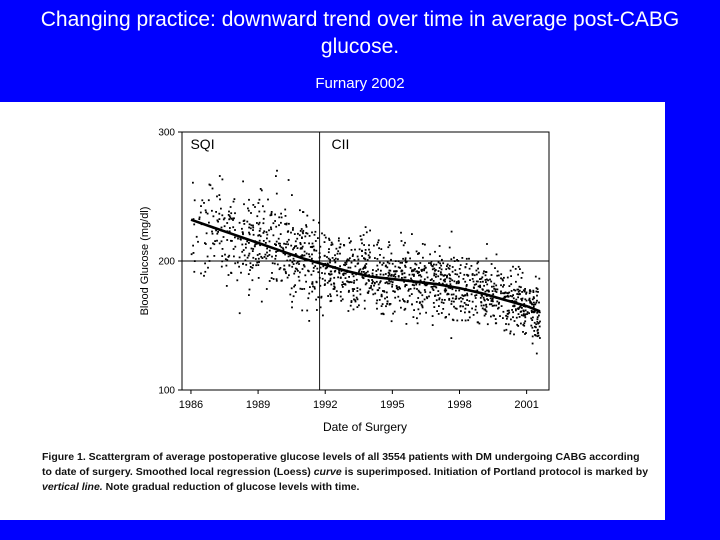  I want to click on annotations: SQI CII, so click(269, 144).